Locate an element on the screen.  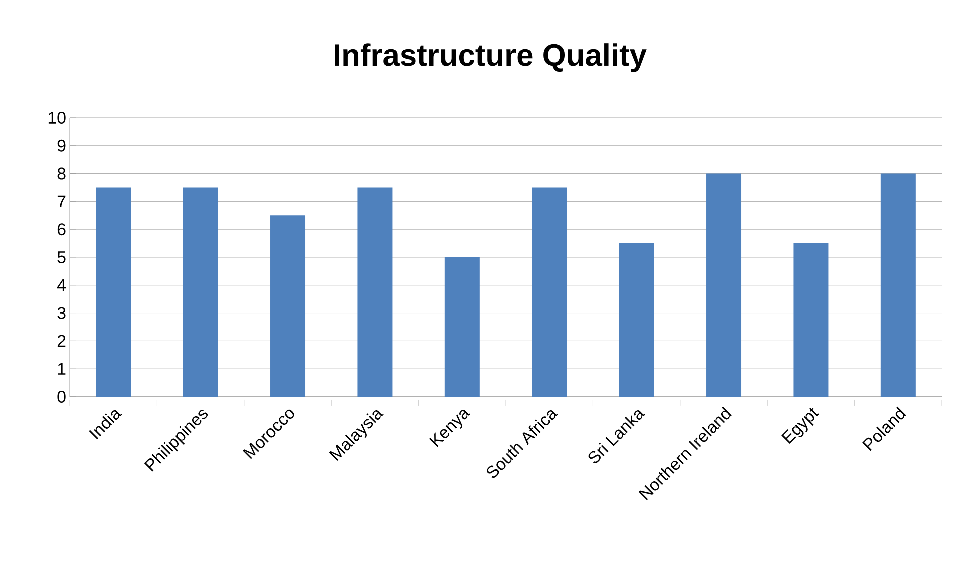
y-tick-label: 5 is located at coordinates (62, 258).